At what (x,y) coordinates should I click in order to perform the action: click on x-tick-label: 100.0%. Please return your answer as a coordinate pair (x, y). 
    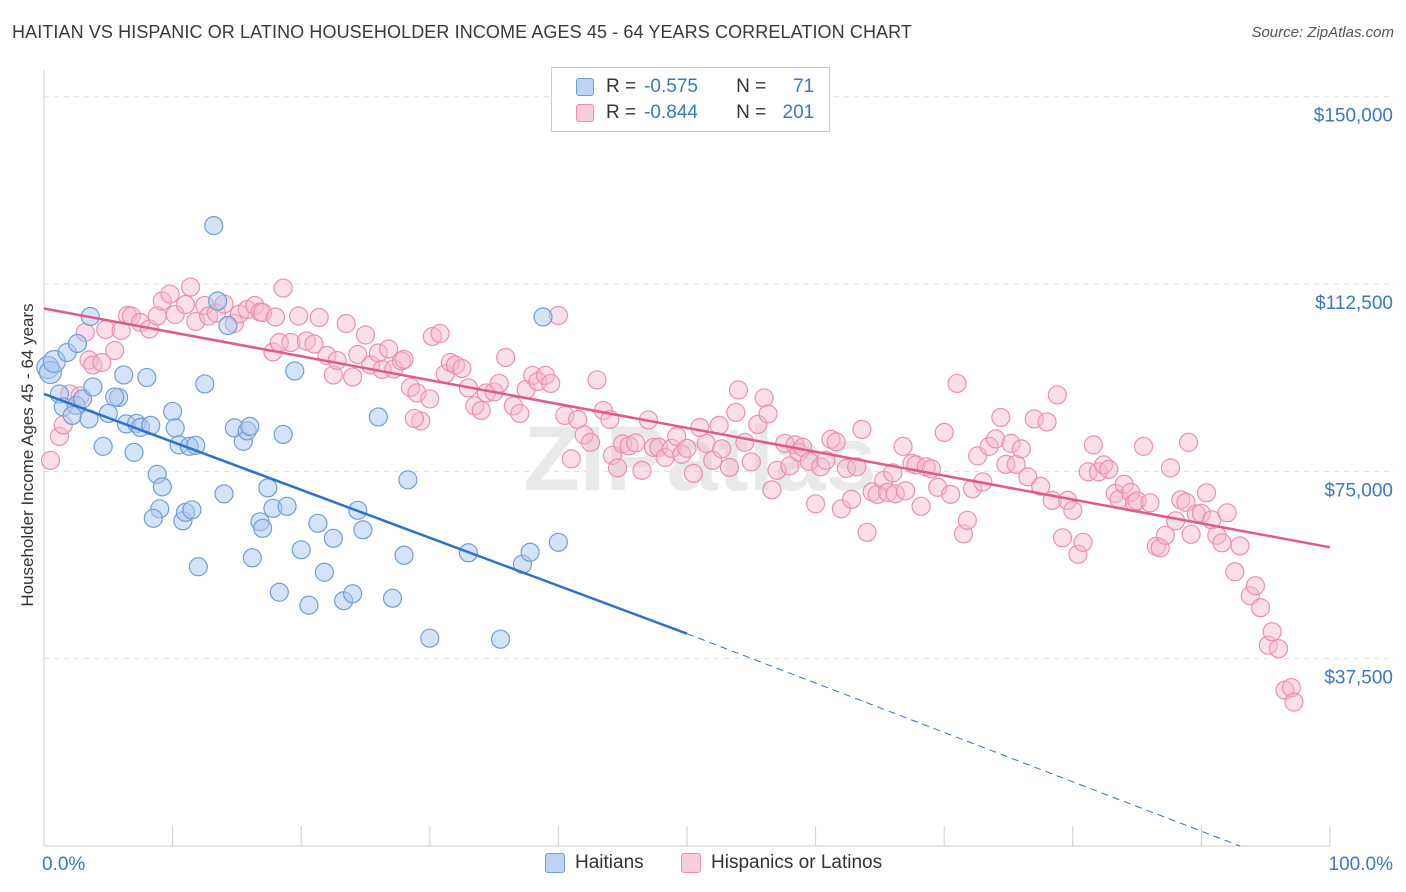
    Looking at the image, I should click on (1361, 864).